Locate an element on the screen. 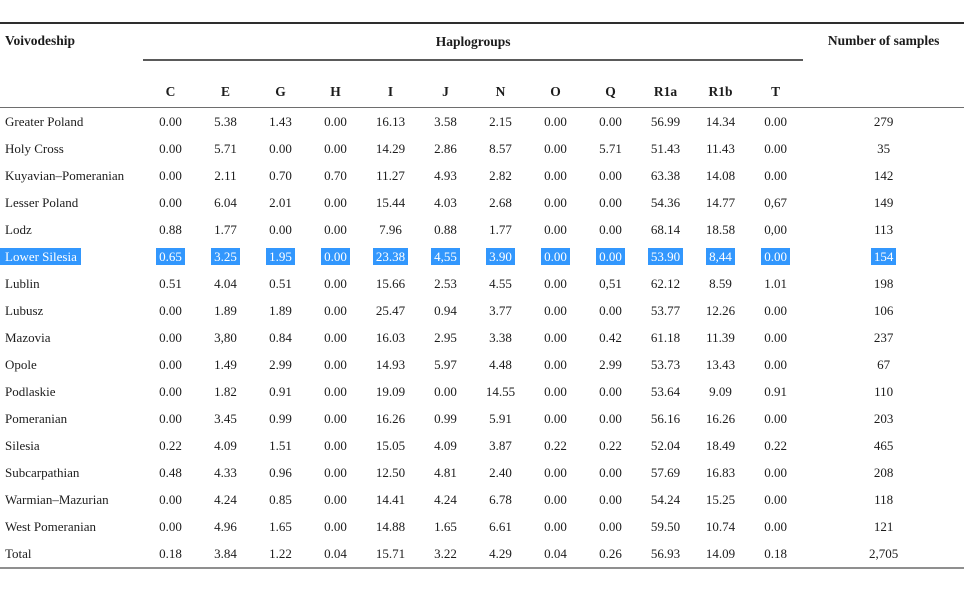  haplogroup-value-cell: 8,44 is located at coordinates (720, 256).